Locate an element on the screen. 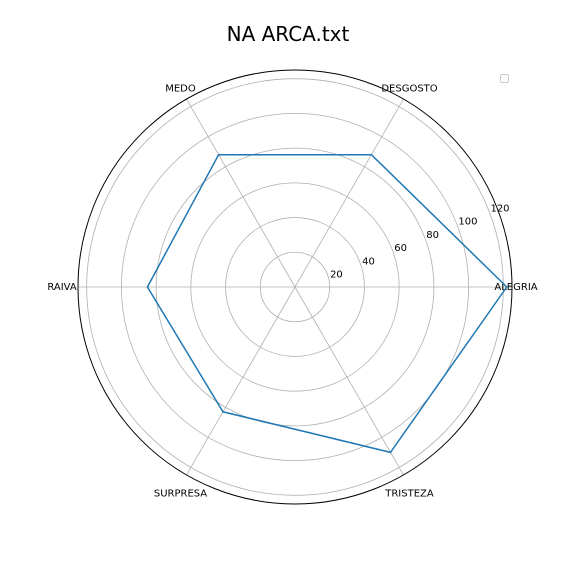 The width and height of the screenshot is (576, 576). radial-tick-label-120: 120 is located at coordinates (499, 208).